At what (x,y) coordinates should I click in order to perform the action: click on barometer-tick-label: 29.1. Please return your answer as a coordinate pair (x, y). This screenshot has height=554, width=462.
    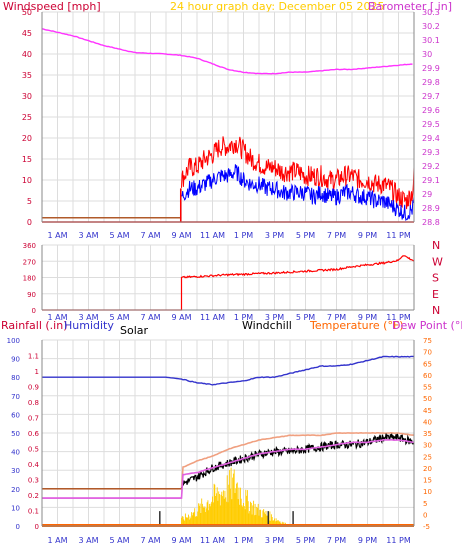
    Looking at the image, I should click on (431, 180).